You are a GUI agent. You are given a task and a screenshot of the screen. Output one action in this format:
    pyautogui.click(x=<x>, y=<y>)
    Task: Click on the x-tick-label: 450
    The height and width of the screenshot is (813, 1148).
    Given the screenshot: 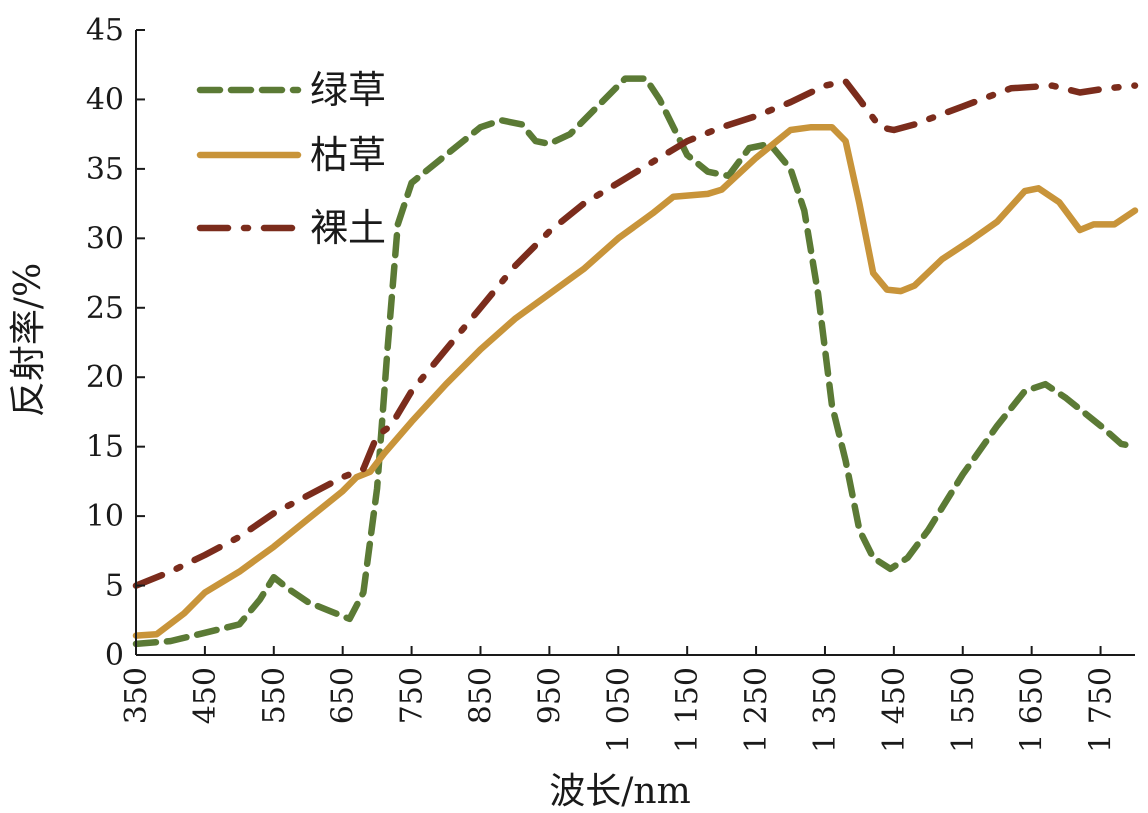 What is the action you would take?
    pyautogui.click(x=205, y=695)
    